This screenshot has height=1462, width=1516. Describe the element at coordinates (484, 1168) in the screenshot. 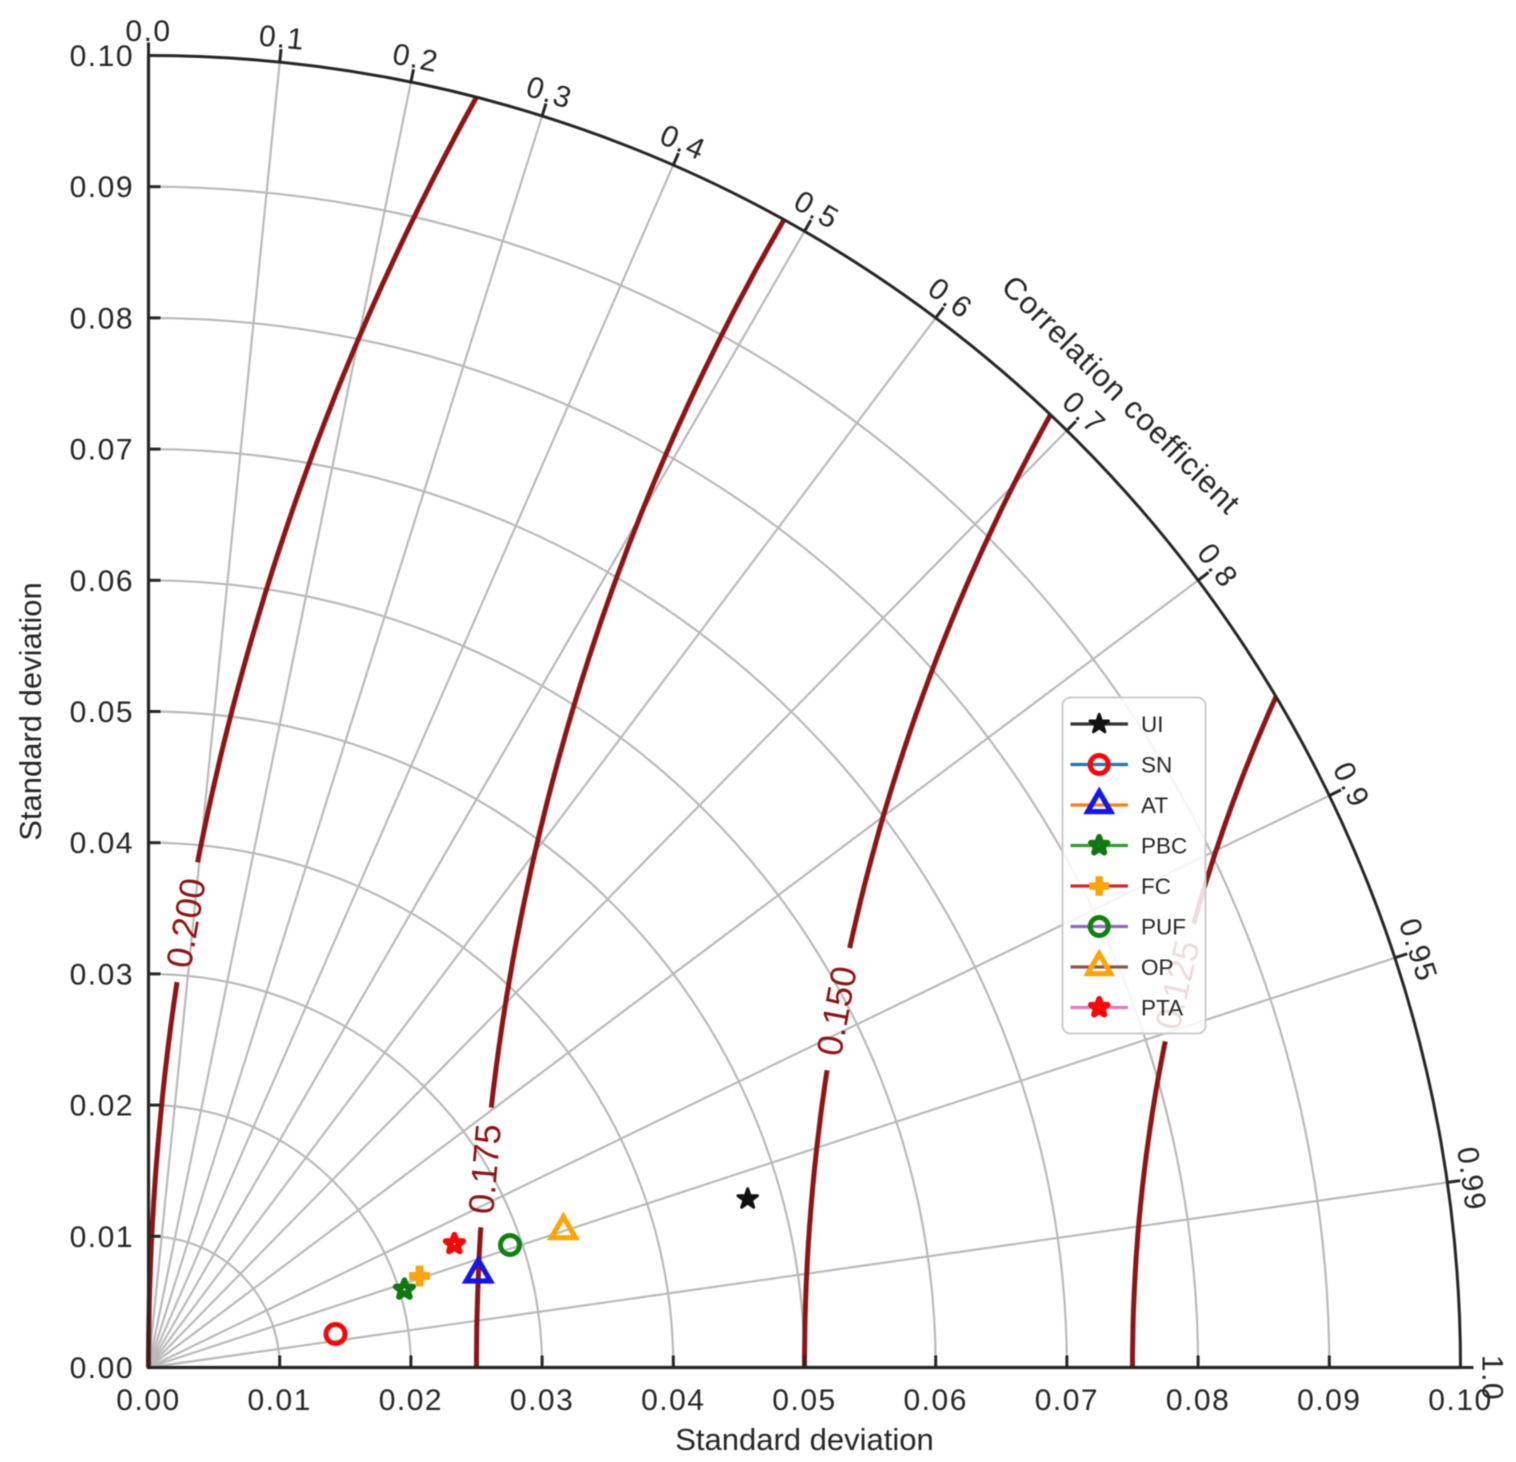

I see `svg-text: 0.175` at that location.